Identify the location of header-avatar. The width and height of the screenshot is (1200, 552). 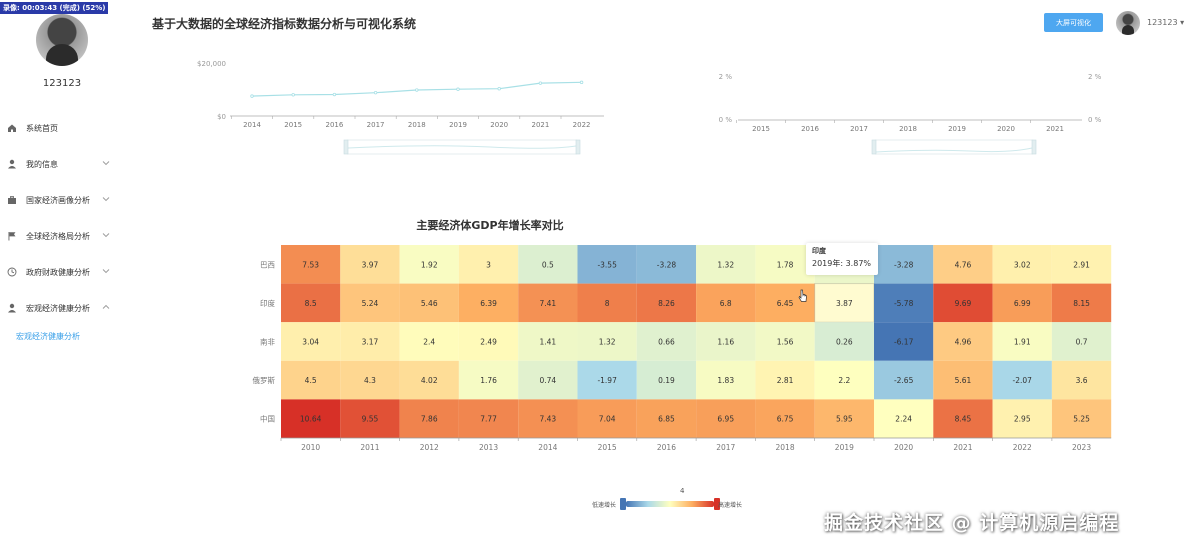
(1128, 23).